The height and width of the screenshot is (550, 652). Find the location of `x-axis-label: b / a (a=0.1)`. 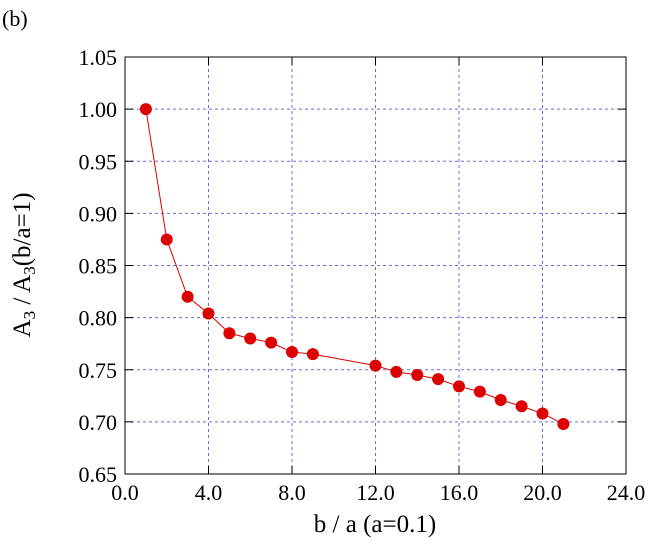

x-axis-label: b / a (a=0.1) is located at coordinates (375, 524).